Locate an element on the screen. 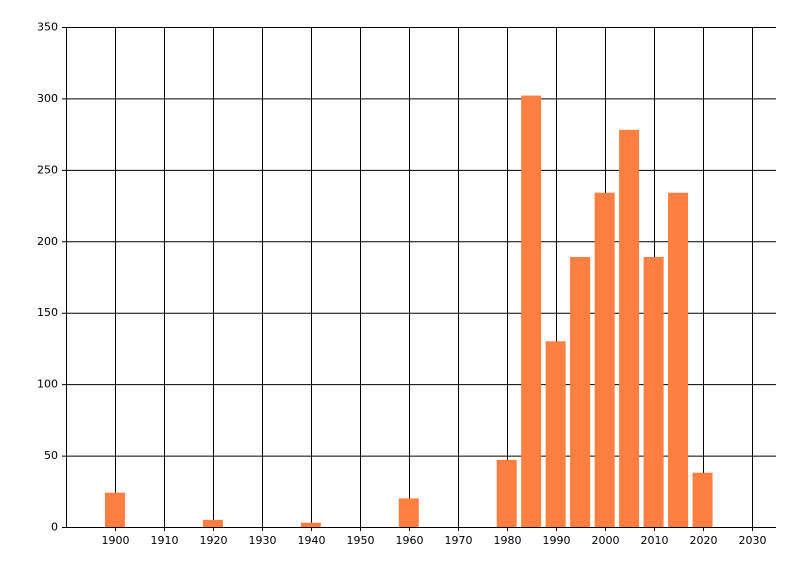  x-tick-label: 1970 is located at coordinates (459, 540).